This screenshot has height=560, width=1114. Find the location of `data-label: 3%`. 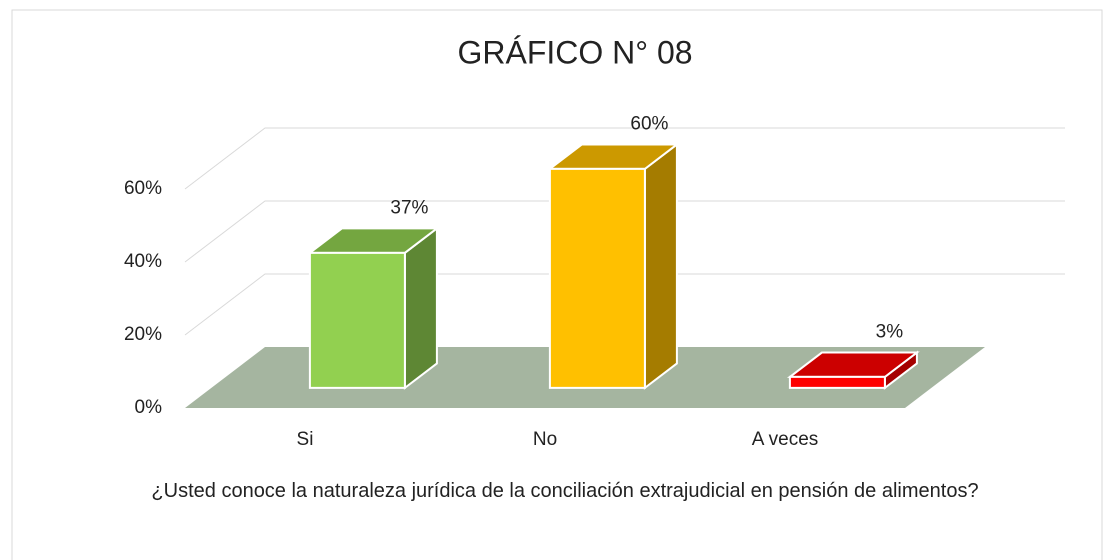

data-label: 3% is located at coordinates (890, 332).